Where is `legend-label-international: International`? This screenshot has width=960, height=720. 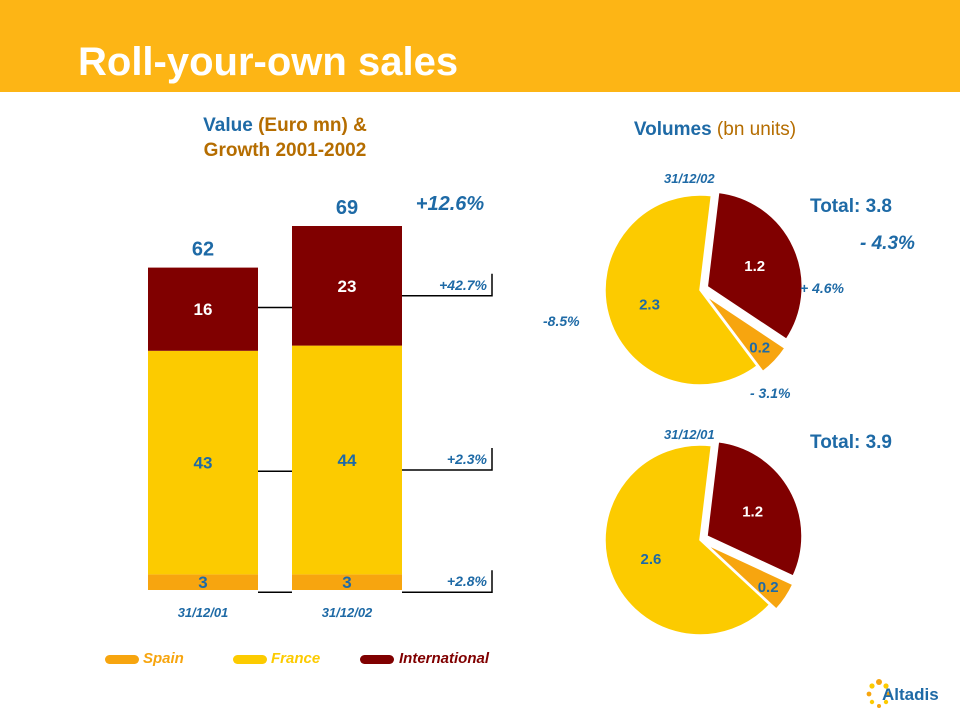
legend-label-international: International is located at coordinates (444, 658).